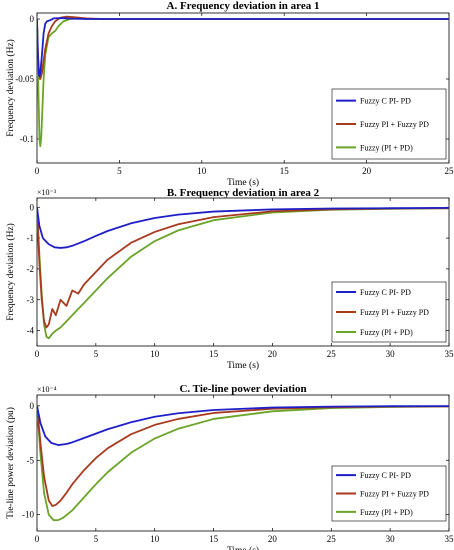 This screenshot has width=454, height=550. What do you see at coordinates (24, 79) in the screenshot?
I see `y-tick-label: -0.05` at bounding box center [24, 79].